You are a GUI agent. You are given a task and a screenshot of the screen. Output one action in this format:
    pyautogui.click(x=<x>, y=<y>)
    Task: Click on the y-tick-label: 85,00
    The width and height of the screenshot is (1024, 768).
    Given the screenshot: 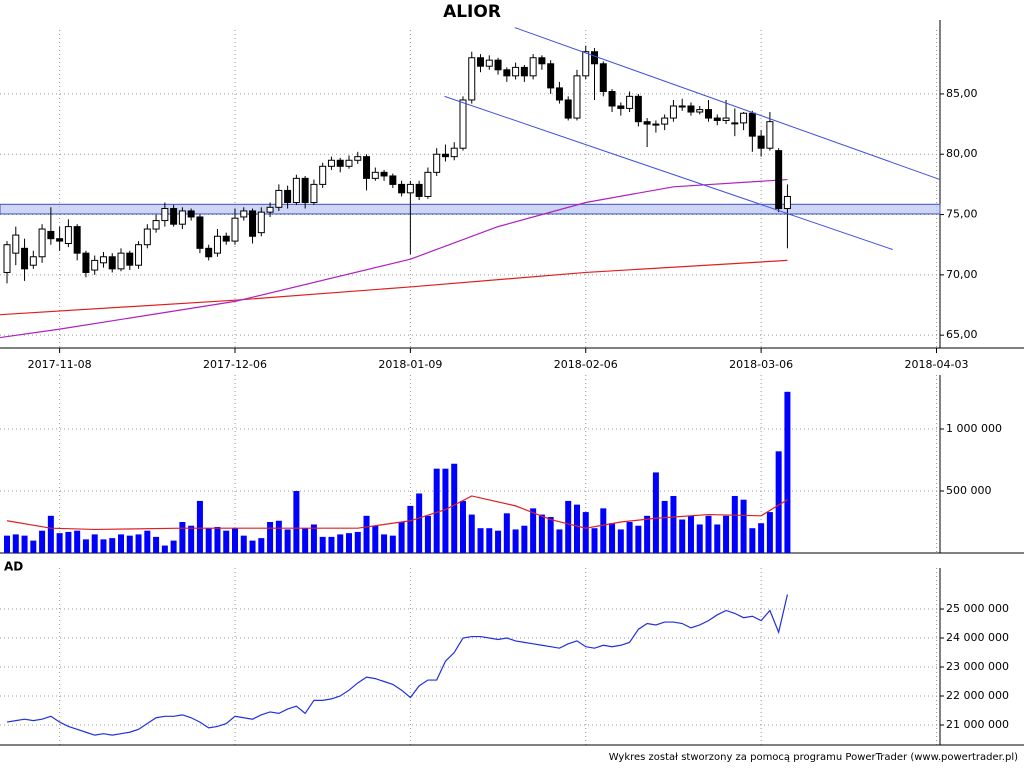 What is the action you would take?
    pyautogui.click(x=962, y=93)
    